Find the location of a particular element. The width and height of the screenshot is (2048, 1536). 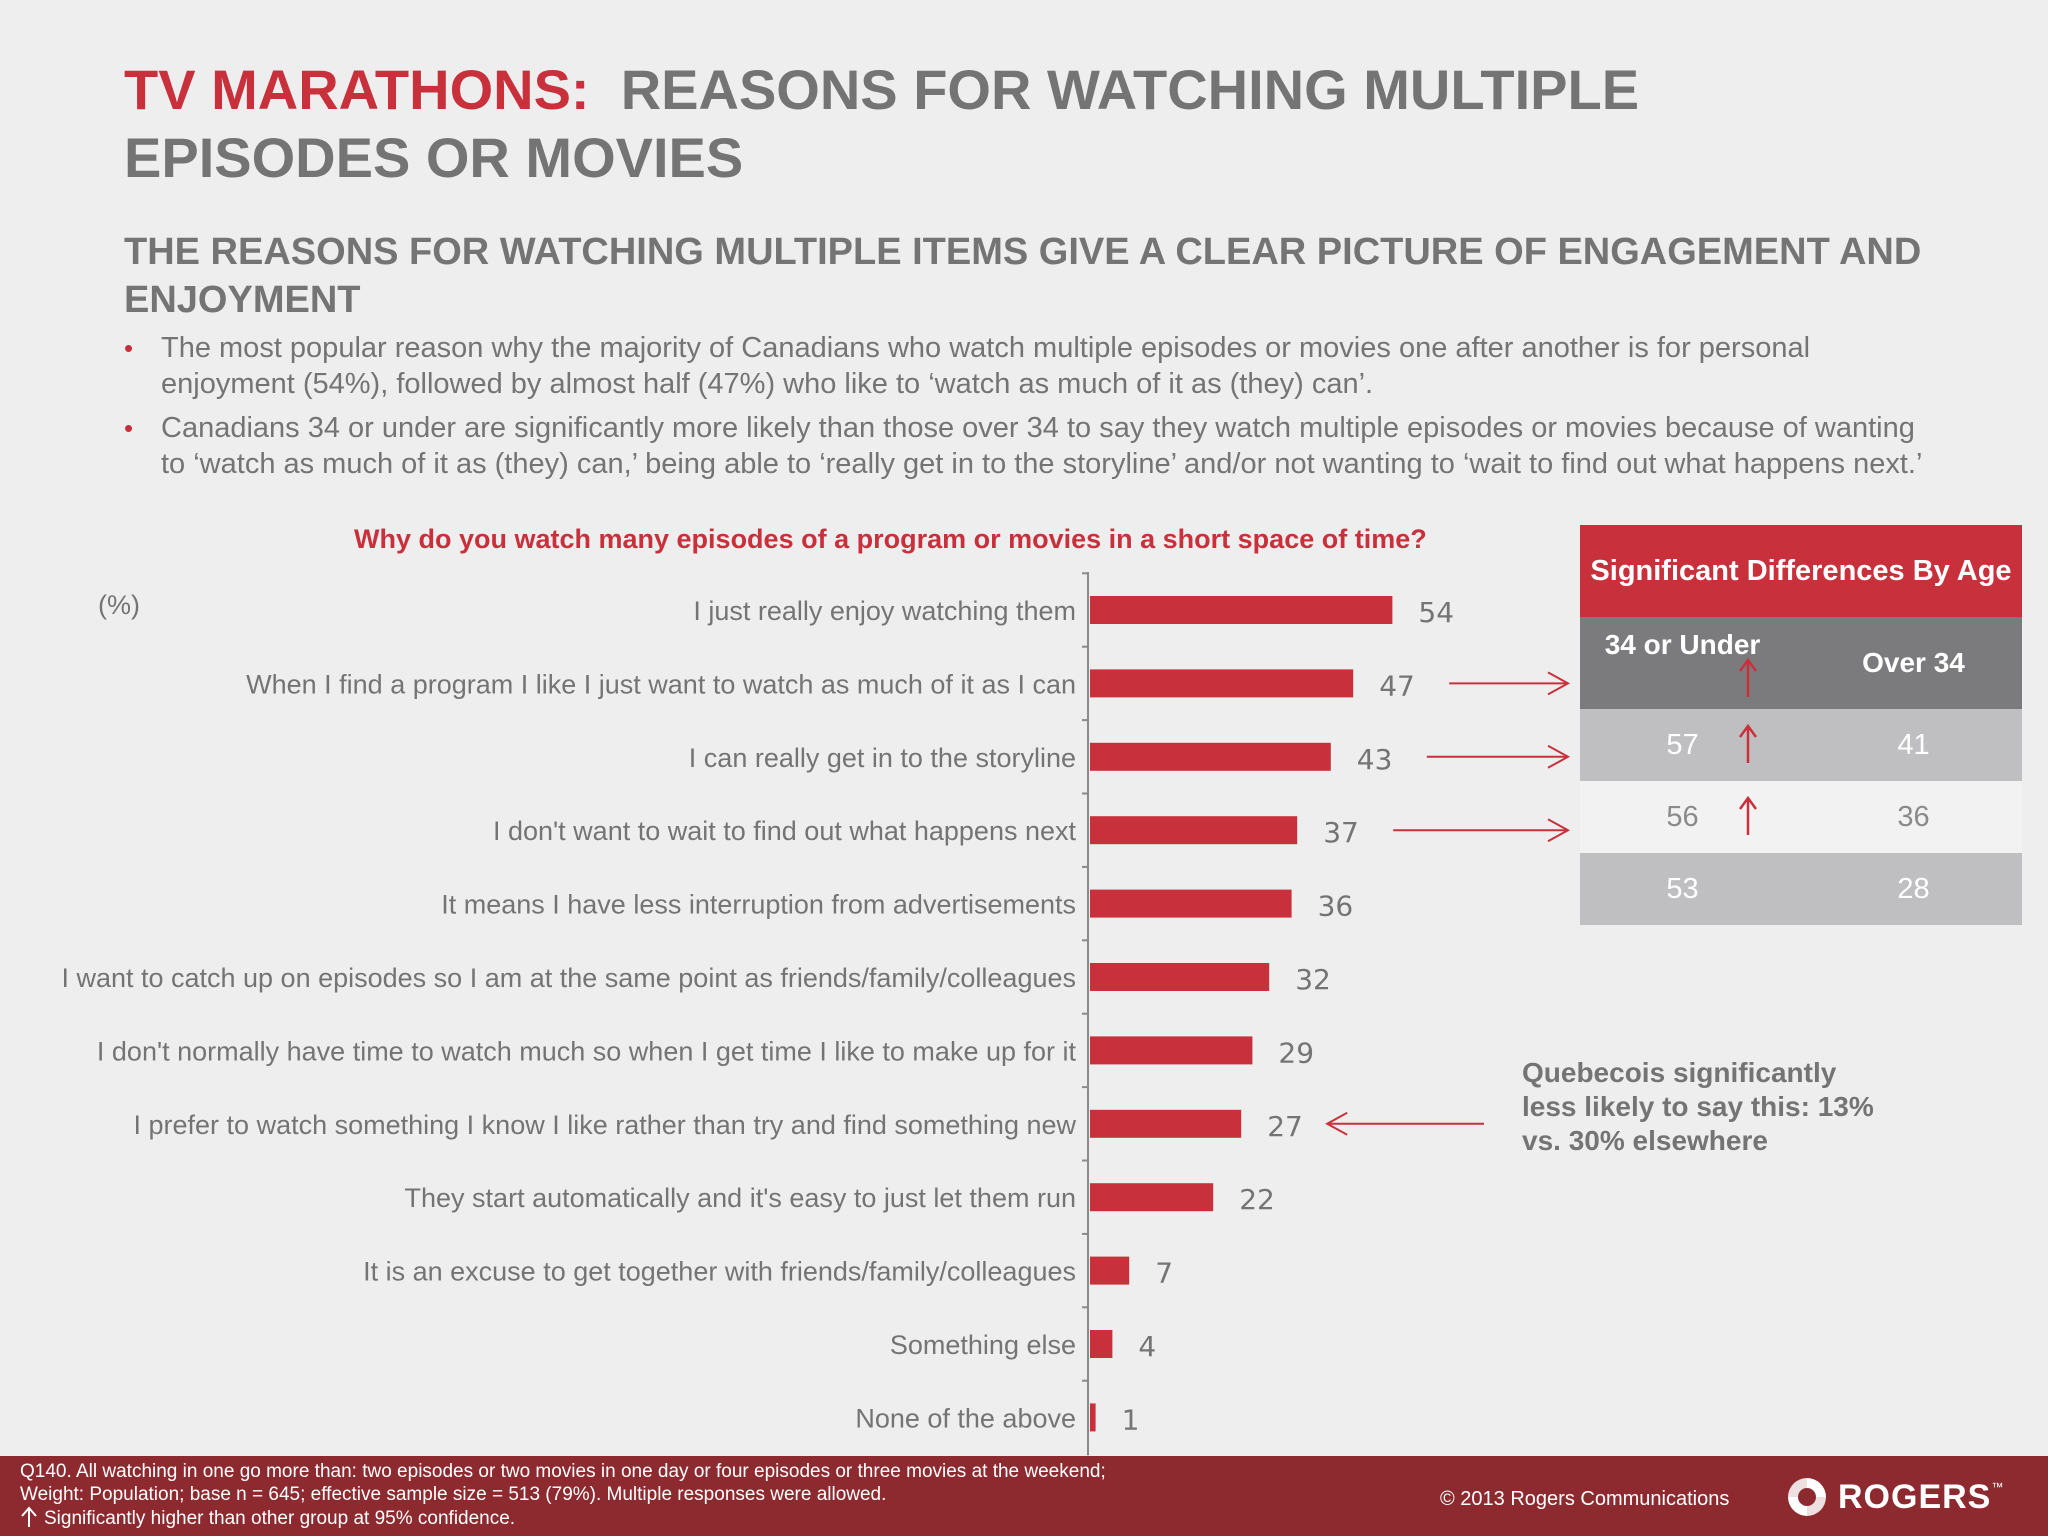

table-cell-under-34: 57 is located at coordinates (1682, 745).